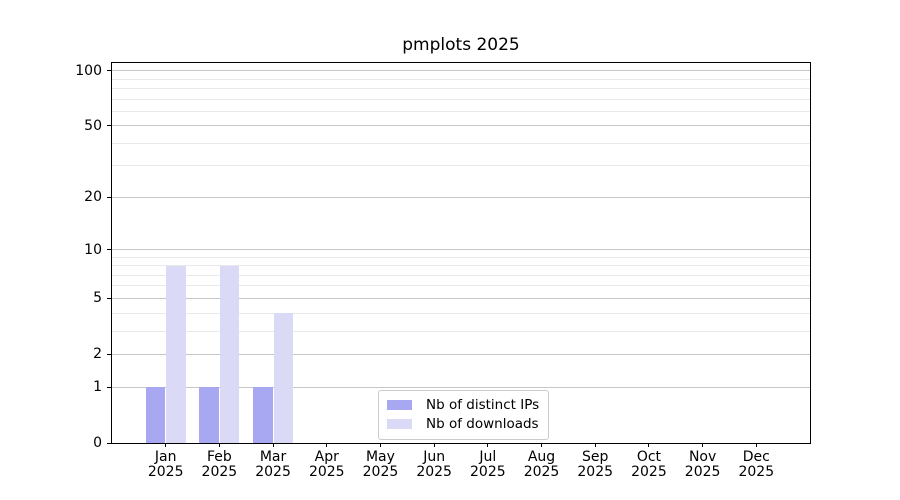 The height and width of the screenshot is (500, 900). What do you see at coordinates (165, 457) in the screenshot?
I see `x-tick-month: Jan` at bounding box center [165, 457].